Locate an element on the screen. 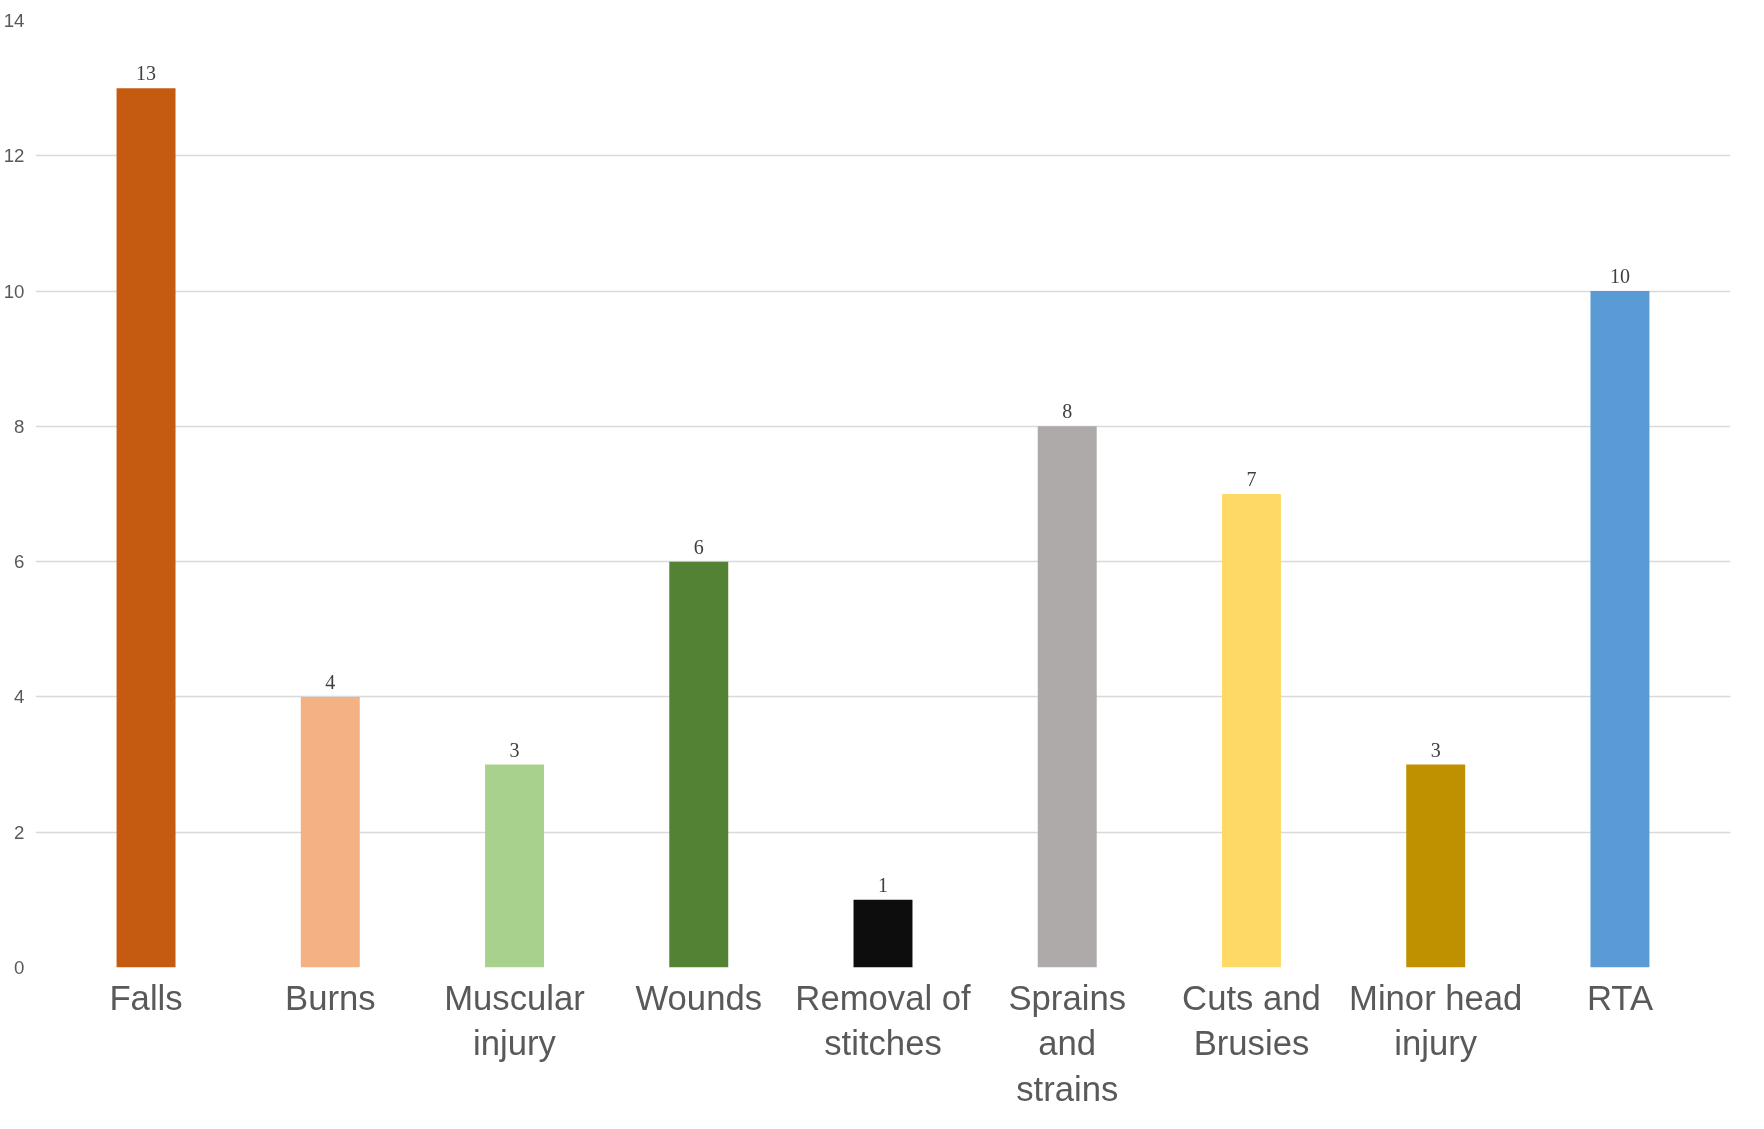 This screenshot has width=1764, height=1129. y-tick-label: 0 is located at coordinates (19, 967).